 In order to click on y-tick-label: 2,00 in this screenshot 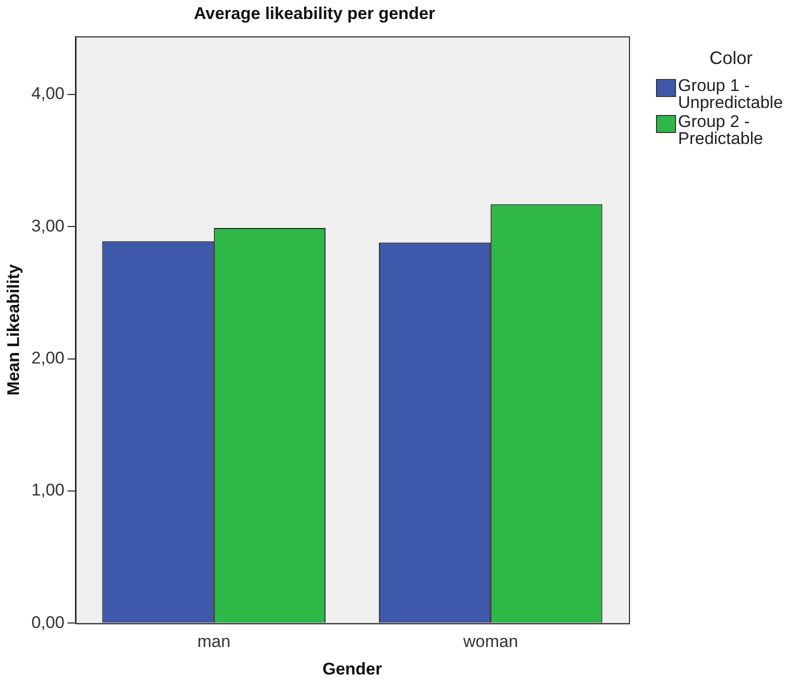, I will do `click(47, 358)`.